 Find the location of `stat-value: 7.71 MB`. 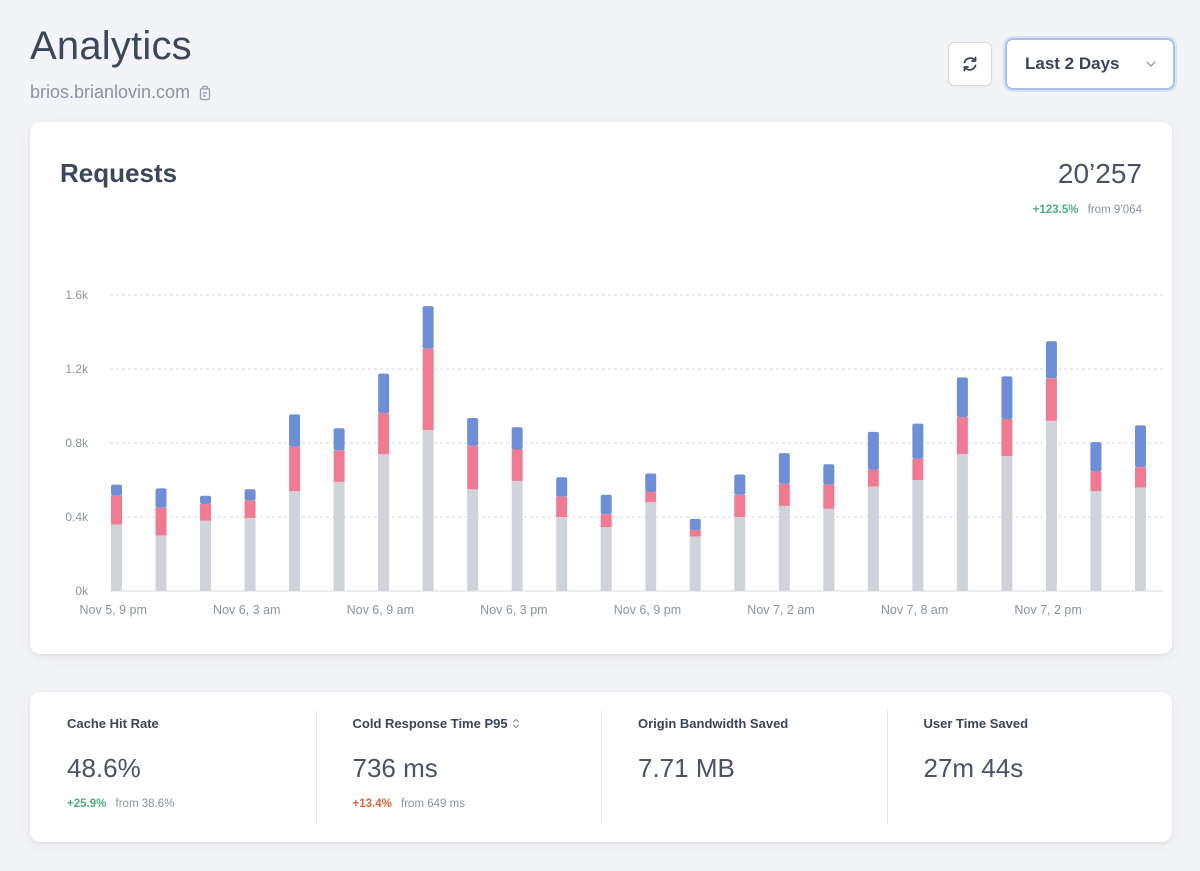

stat-value: 7.71 MB is located at coordinates (686, 768).